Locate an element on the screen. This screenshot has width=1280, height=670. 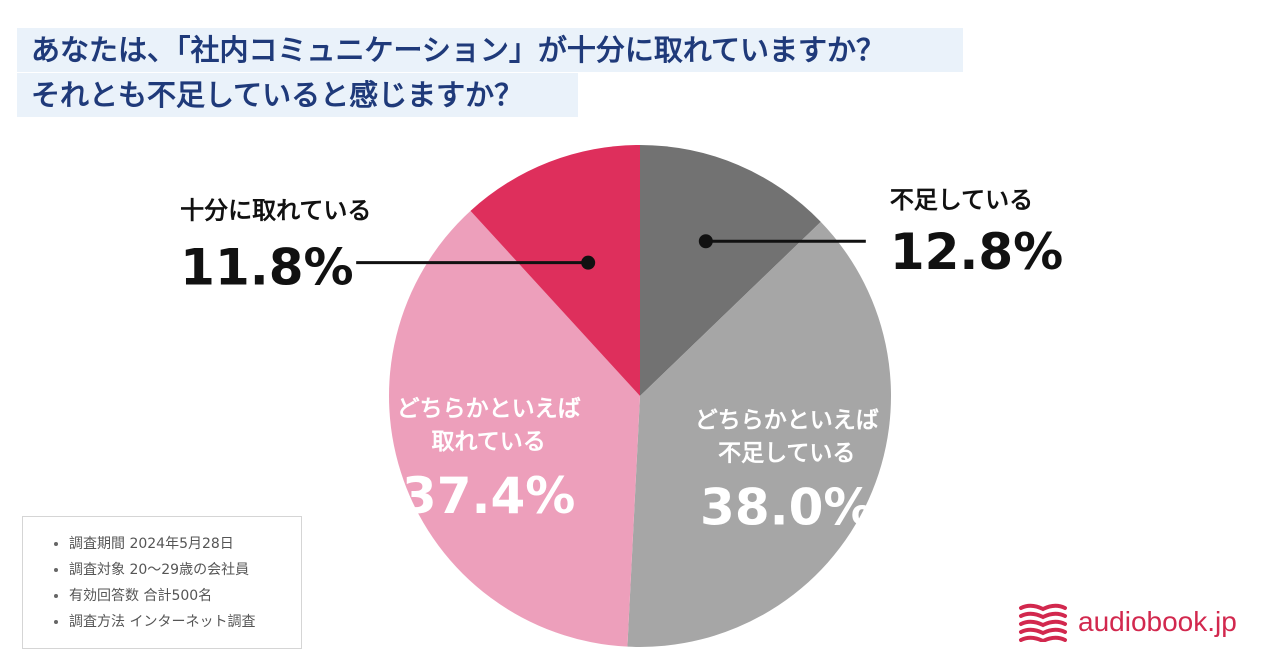
slice-value-label-1: 12.8% is located at coordinates (976, 252).